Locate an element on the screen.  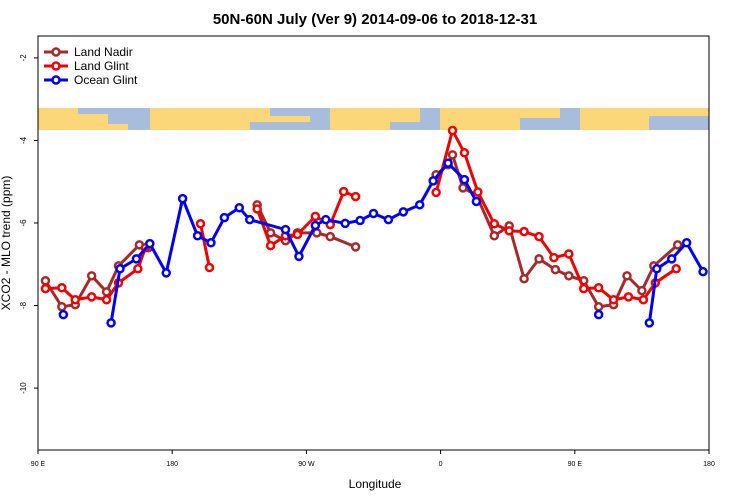
y-axis-label: XCO2 - MLO trend (ppm) is located at coordinates (6, 243).